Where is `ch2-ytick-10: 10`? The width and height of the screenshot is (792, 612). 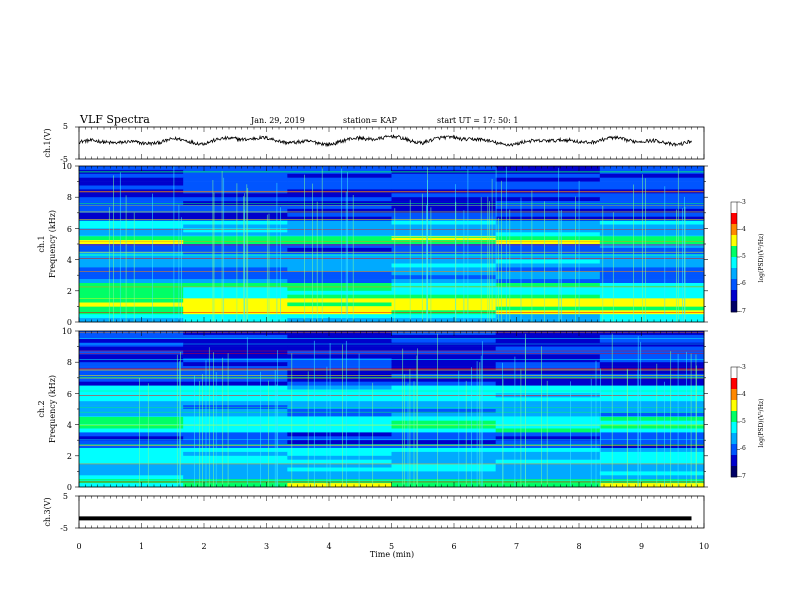
ch2-ytick-10: 10 is located at coordinates (67, 331).